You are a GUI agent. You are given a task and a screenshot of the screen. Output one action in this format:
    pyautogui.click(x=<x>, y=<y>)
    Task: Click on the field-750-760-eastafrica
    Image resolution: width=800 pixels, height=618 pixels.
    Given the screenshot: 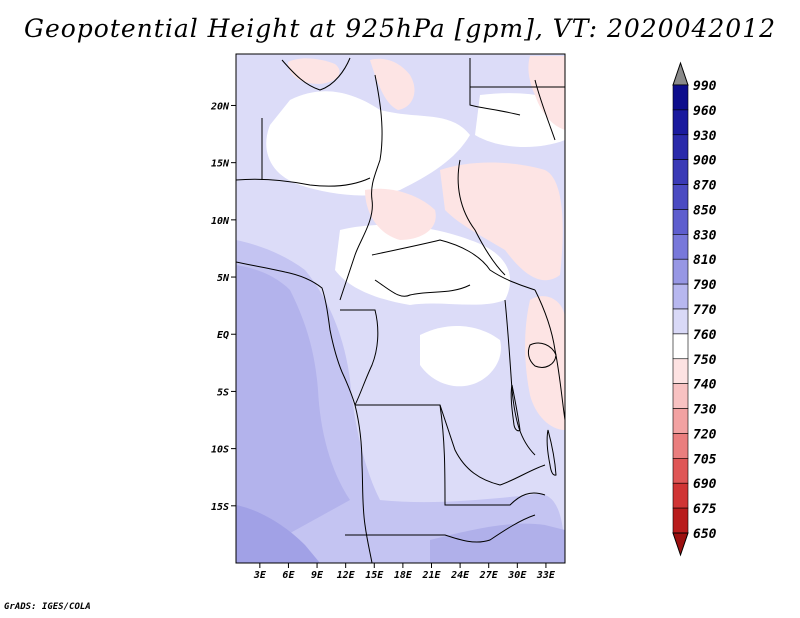 What is the action you would take?
    pyautogui.click(x=545, y=363)
    